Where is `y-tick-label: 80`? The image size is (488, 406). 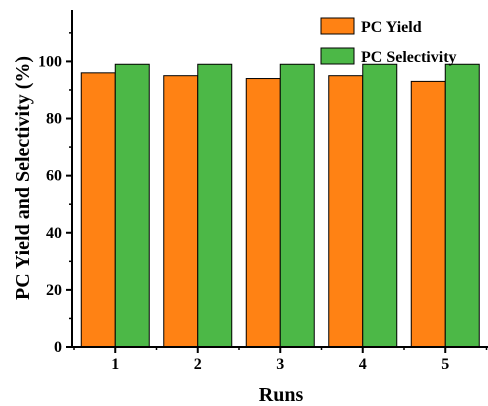
y-tick-label: 80 is located at coordinates (54, 119).